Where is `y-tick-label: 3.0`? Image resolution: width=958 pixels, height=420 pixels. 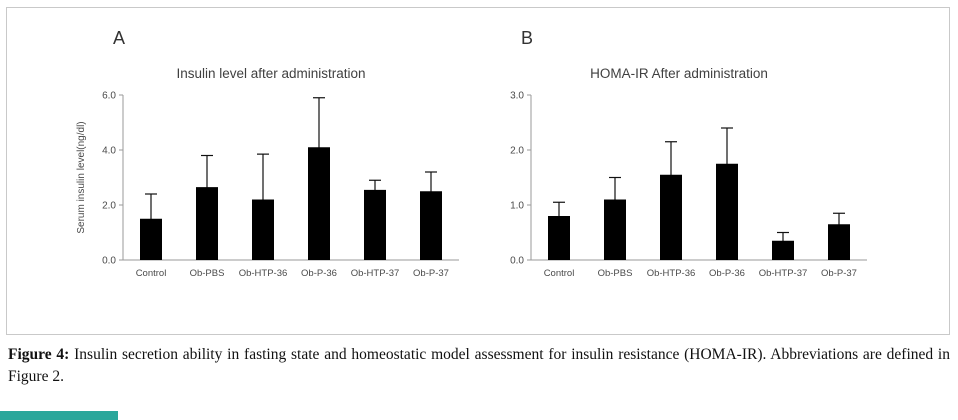
y-tick-label: 3.0 is located at coordinates (517, 96).